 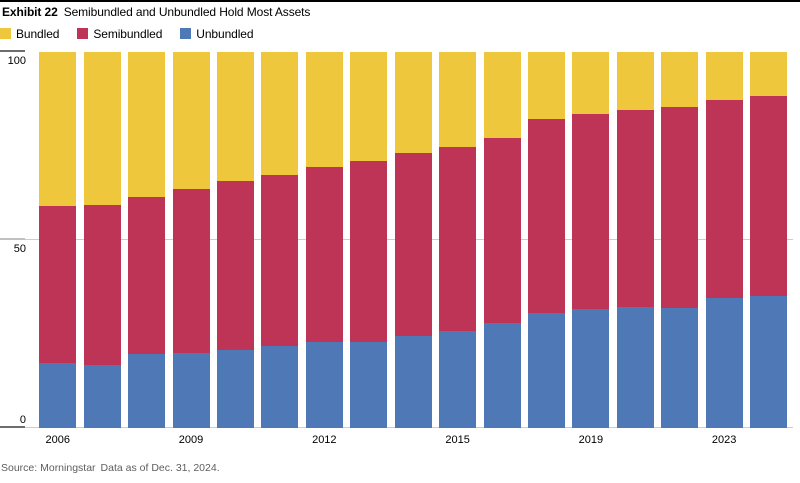 I want to click on legend-item-unbundled: Unbundled, so click(x=217, y=33).